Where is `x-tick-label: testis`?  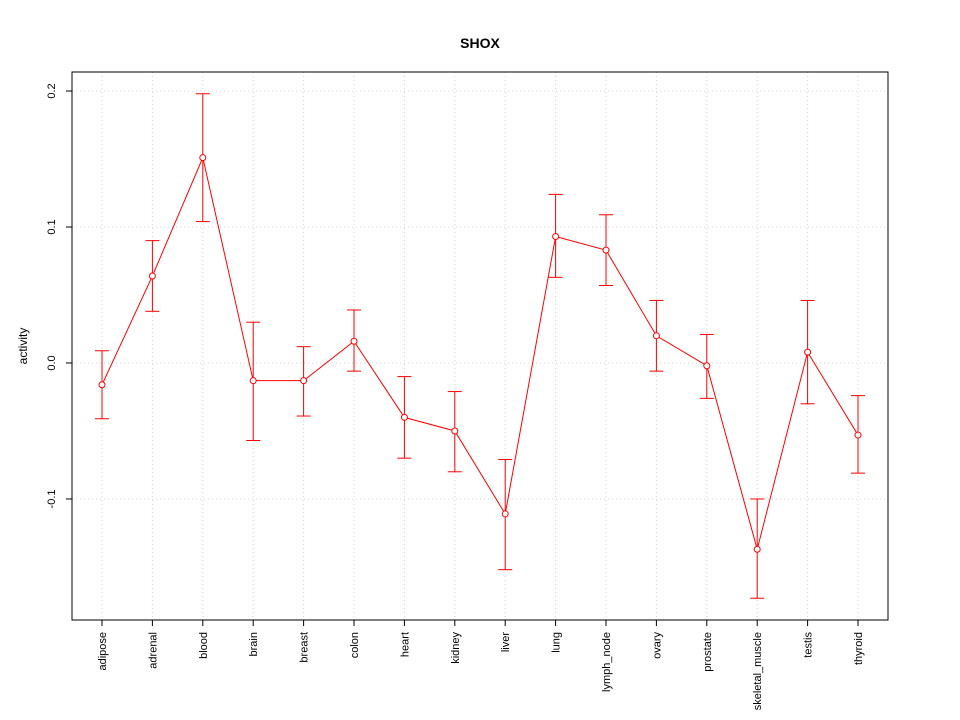
x-tick-label: testis is located at coordinates (809, 645).